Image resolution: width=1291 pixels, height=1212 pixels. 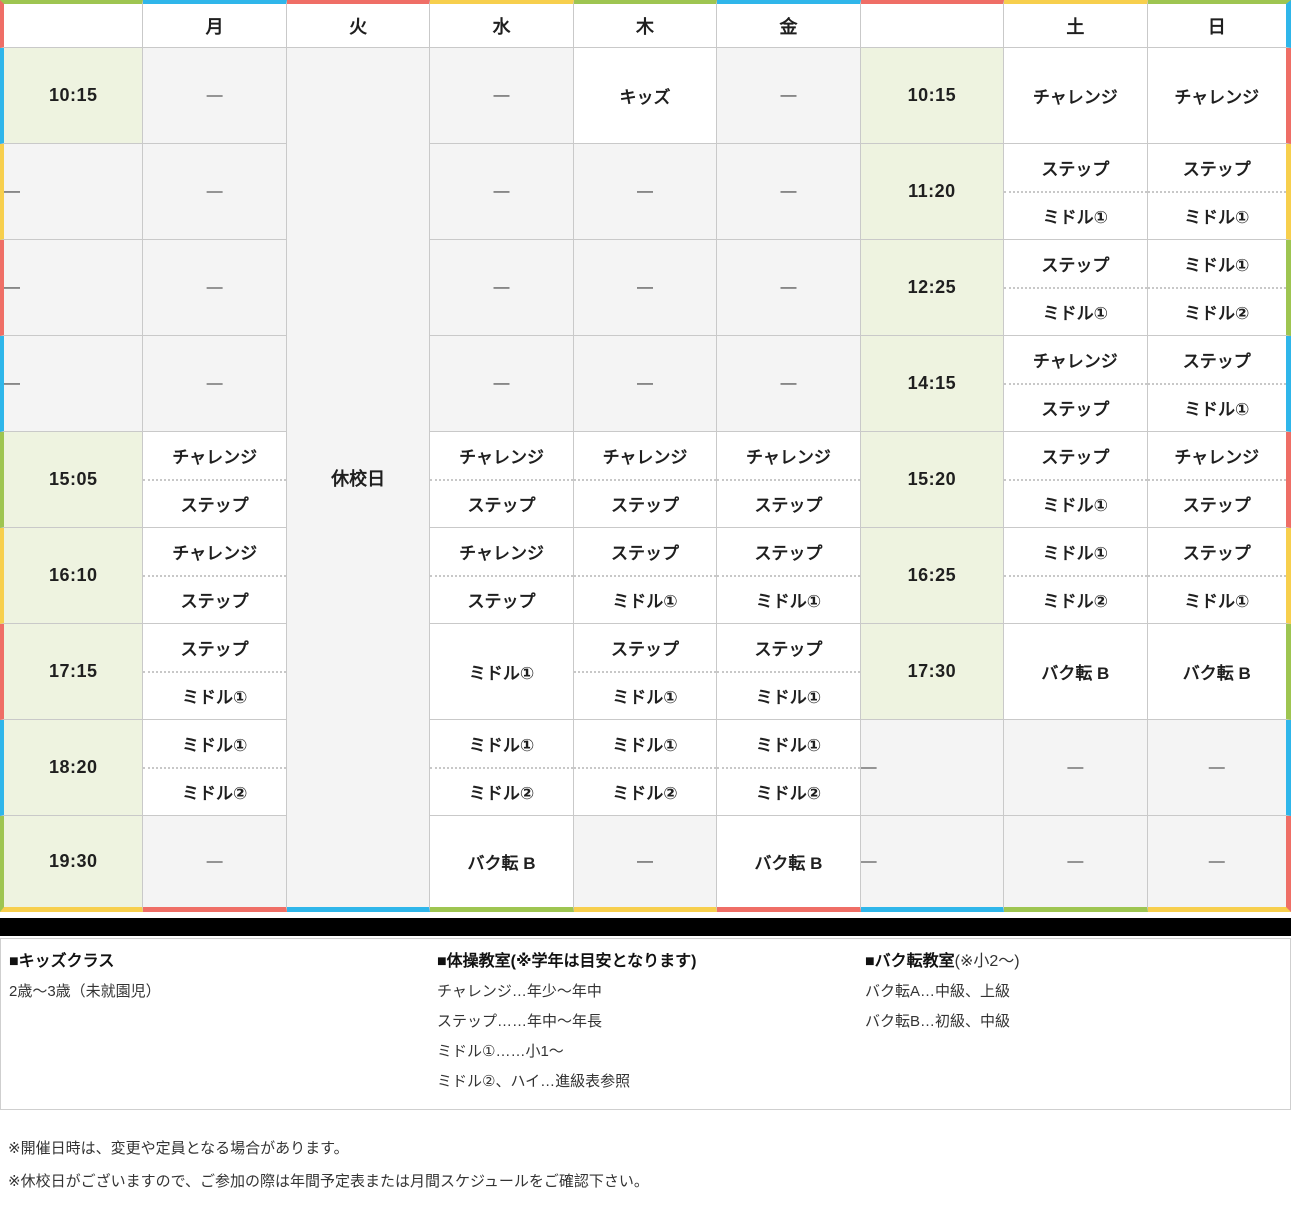 What do you see at coordinates (932, 480) in the screenshot?
I see `time-cell: 15:20` at bounding box center [932, 480].